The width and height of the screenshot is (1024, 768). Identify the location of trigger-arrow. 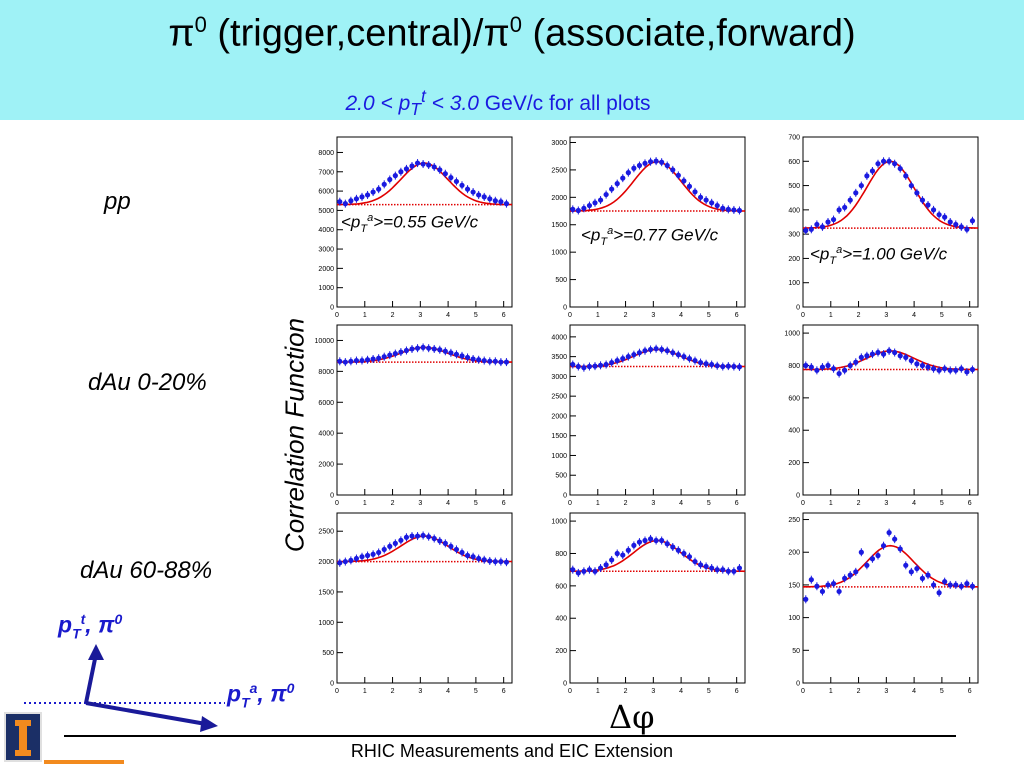
(91, 678).